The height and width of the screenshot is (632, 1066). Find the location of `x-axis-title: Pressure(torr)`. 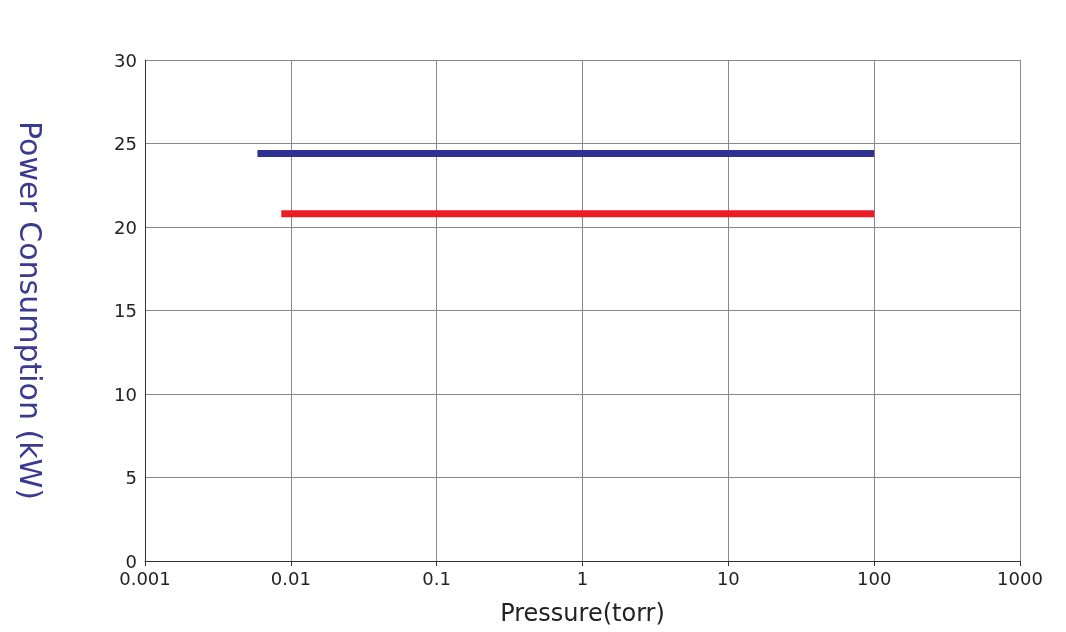

x-axis-title: Pressure(torr) is located at coordinates (582, 613).